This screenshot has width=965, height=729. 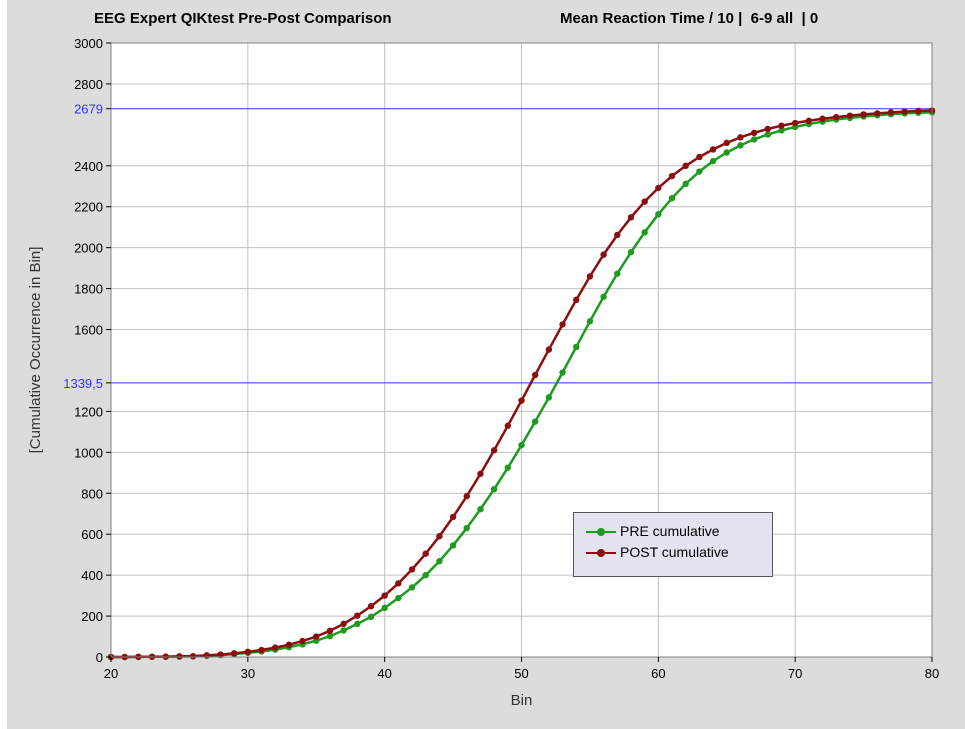 I want to click on y-tick-label-2200: 2200, so click(x=88, y=207).